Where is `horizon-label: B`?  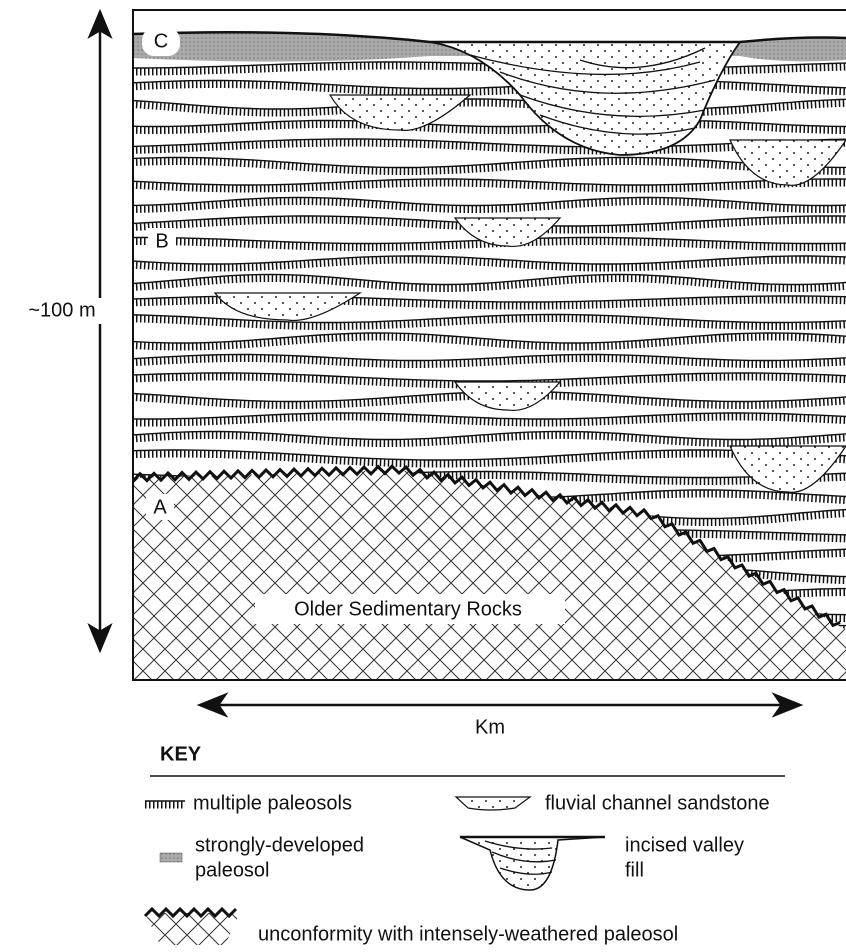 horizon-label: B is located at coordinates (161, 241).